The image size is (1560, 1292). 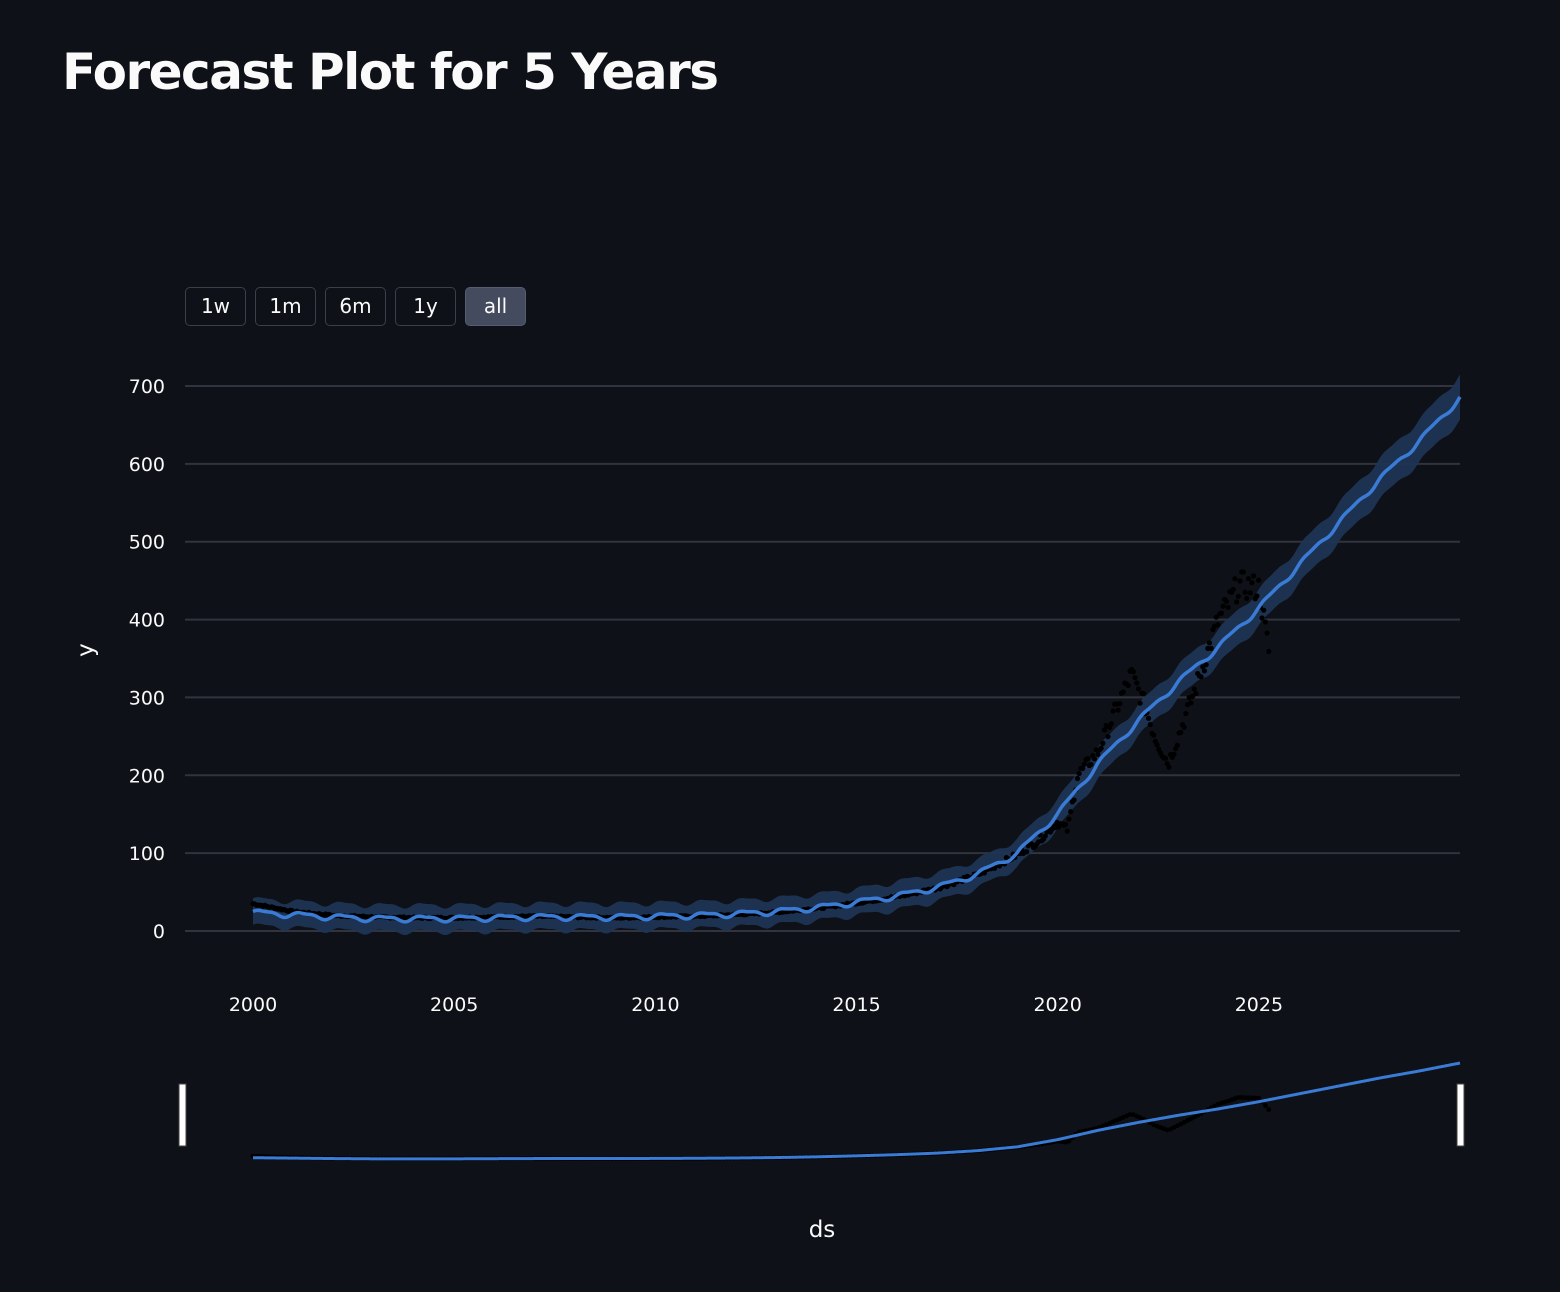 What do you see at coordinates (454, 1005) in the screenshot?
I see `x-tick-2005: 2005` at bounding box center [454, 1005].